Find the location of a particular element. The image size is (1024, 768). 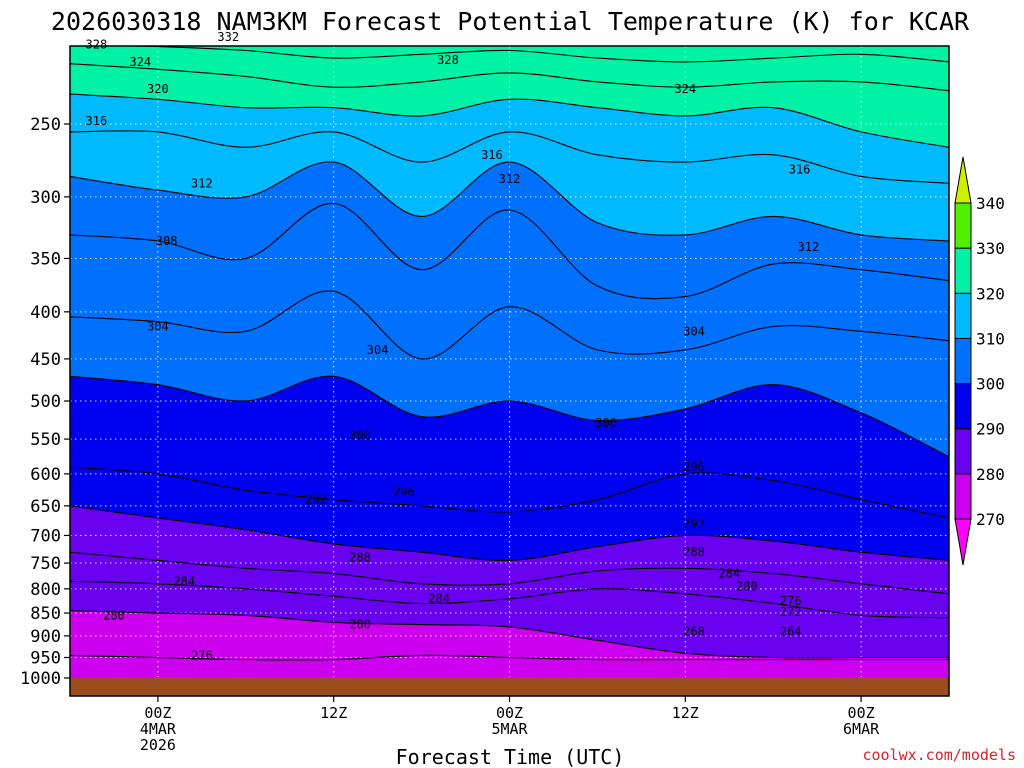

y-tick-label: 1000 is located at coordinates (40, 679).